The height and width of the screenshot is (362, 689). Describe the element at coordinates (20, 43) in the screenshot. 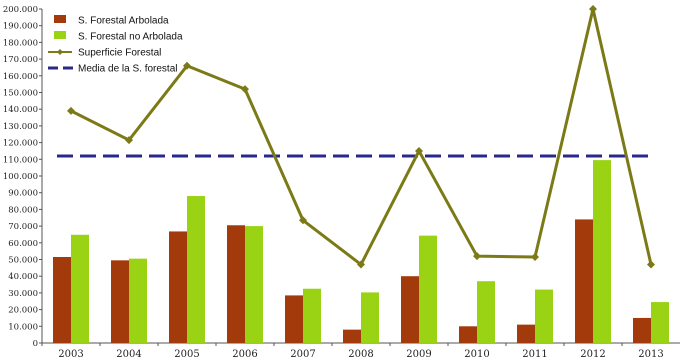

I see `y-tick-label: 180.000` at that location.